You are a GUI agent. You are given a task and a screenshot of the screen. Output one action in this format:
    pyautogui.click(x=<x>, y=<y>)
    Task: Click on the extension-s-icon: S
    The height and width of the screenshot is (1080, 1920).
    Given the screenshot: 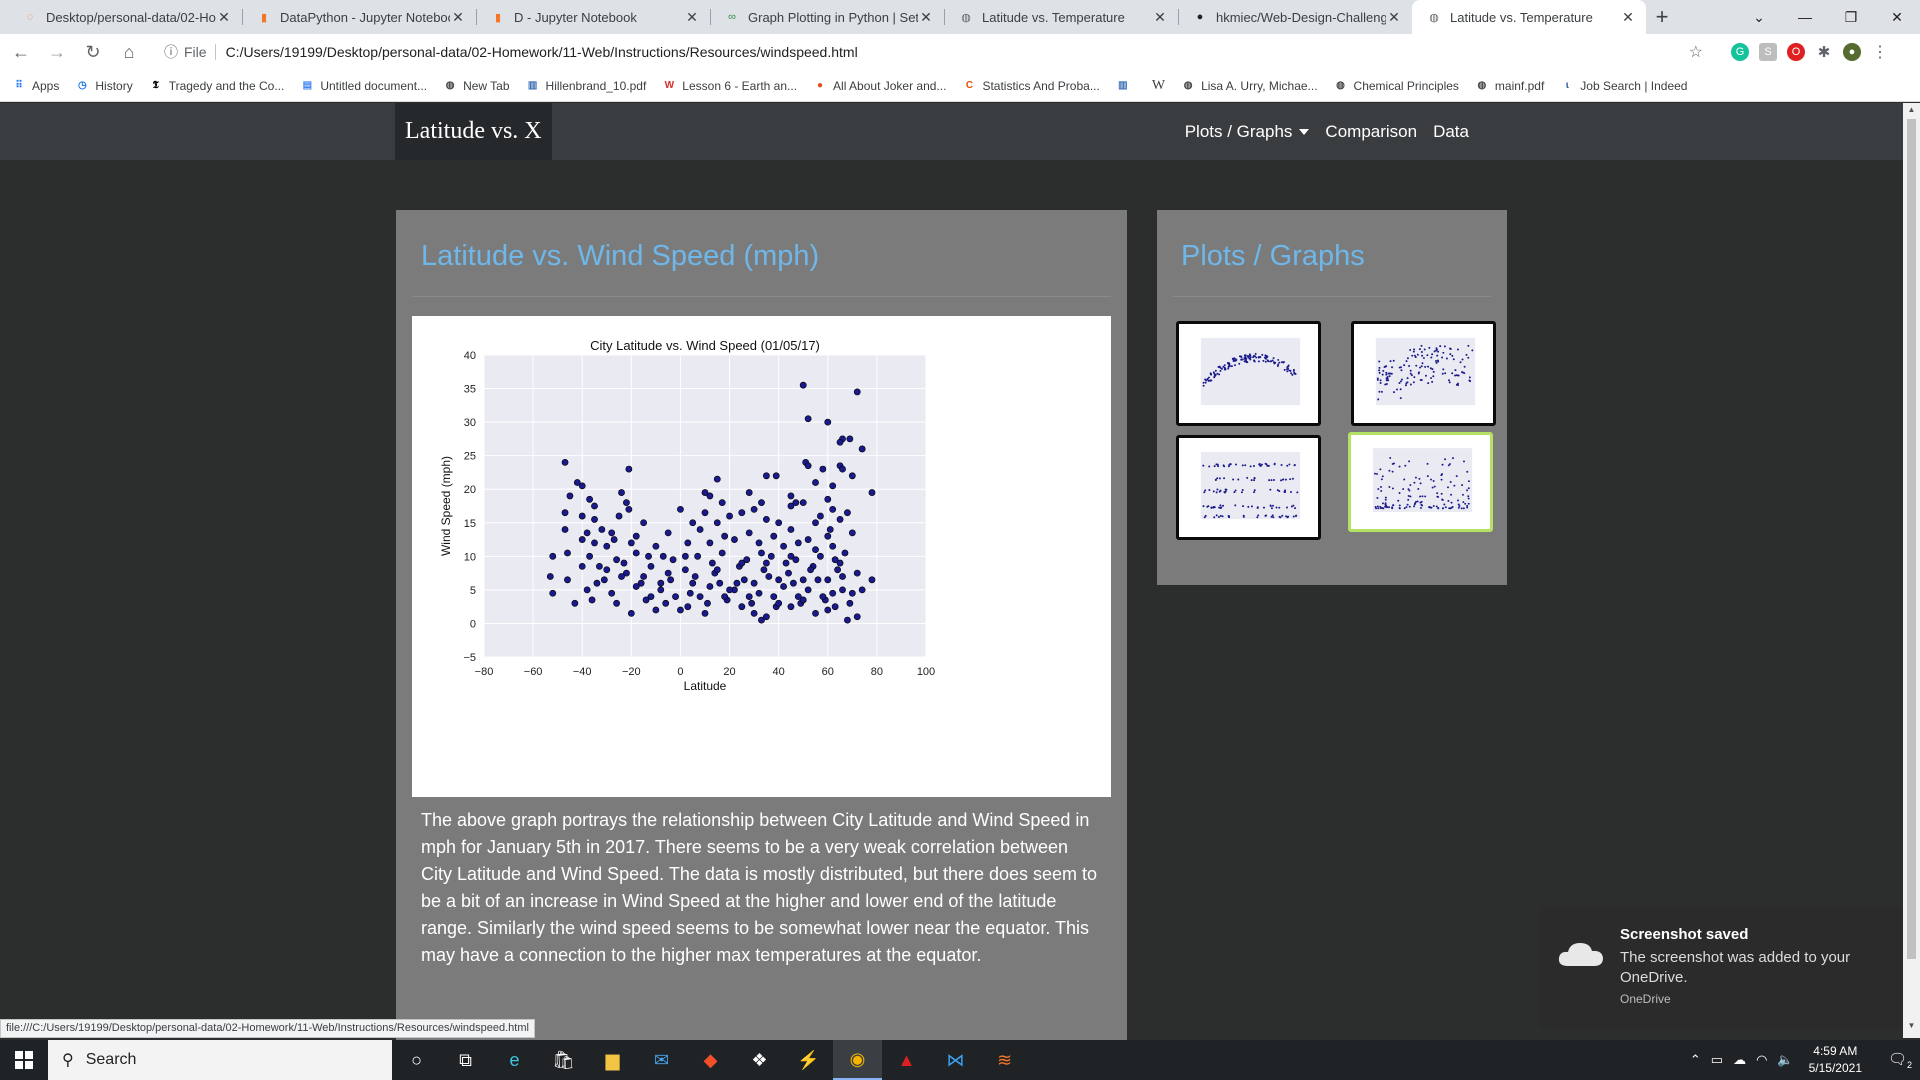 What is the action you would take?
    pyautogui.click(x=1768, y=52)
    